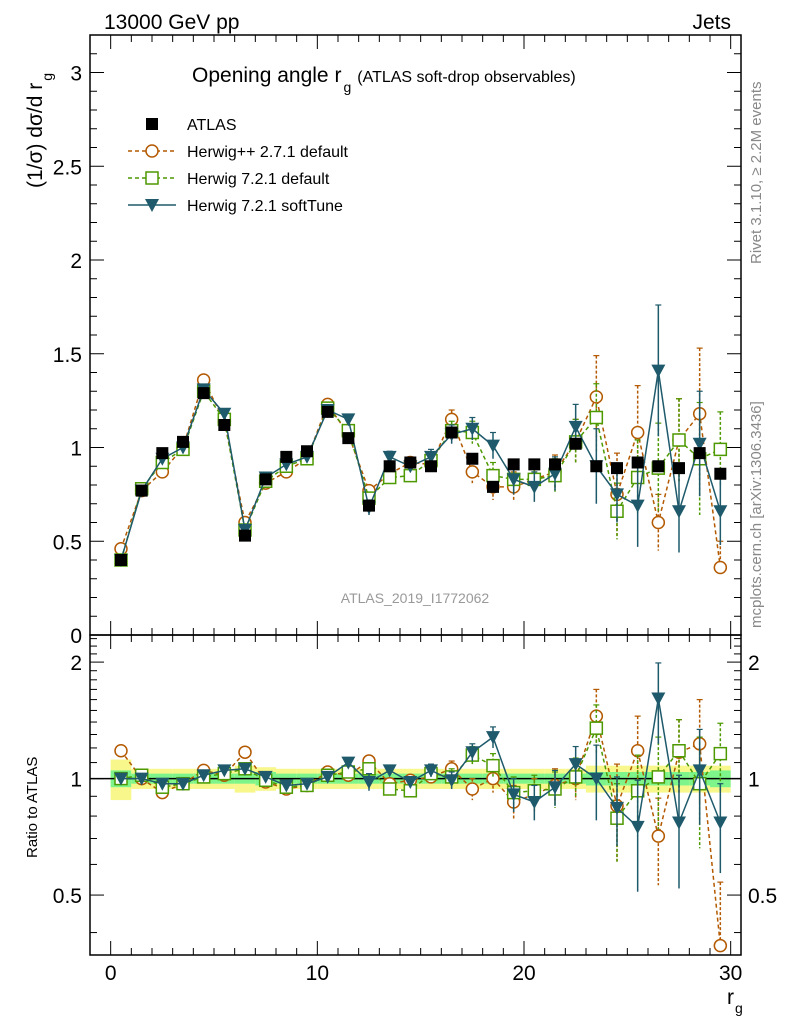 Image resolution: width=786 pixels, height=1024 pixels. Describe the element at coordinates (67, 355) in the screenshot. I see `y-tick-label: 1.5` at that location.